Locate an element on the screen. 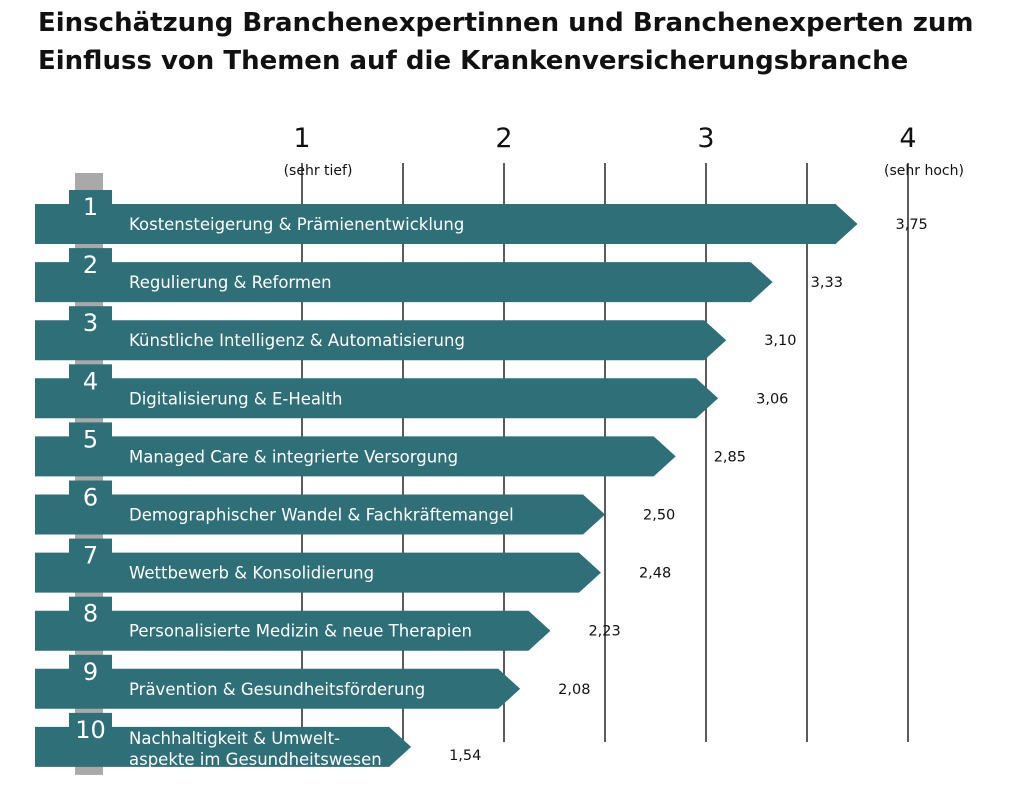  value-label-3: 3,10 is located at coordinates (780, 341).